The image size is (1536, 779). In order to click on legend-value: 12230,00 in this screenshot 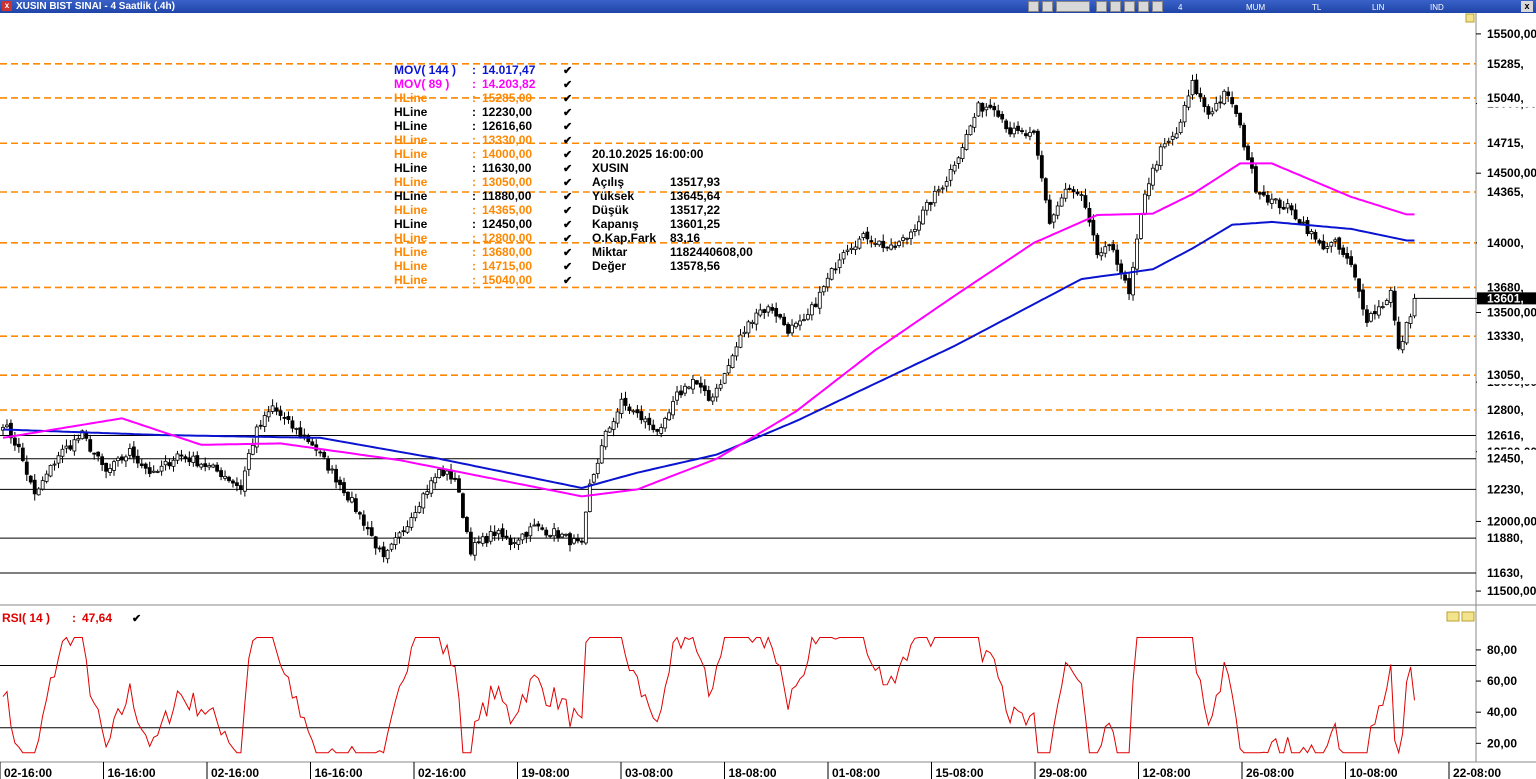, I will do `click(507, 112)`.